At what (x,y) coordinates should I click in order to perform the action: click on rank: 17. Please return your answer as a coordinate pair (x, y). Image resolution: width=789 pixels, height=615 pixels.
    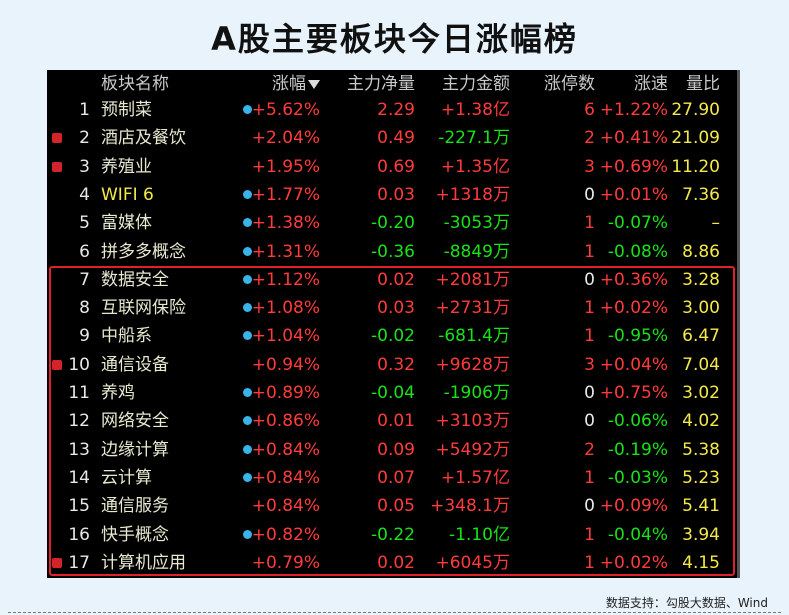
    Looking at the image, I should click on (79, 562).